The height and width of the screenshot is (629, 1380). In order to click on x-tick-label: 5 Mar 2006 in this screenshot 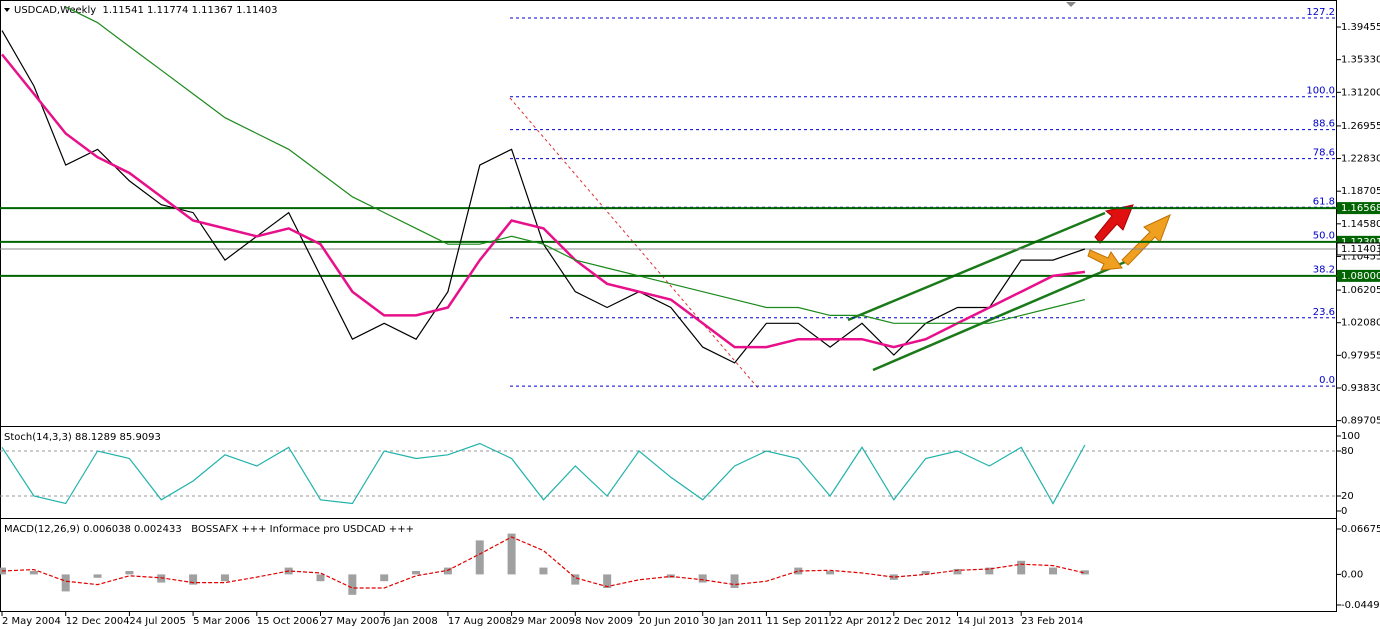, I will do `click(221, 621)`.